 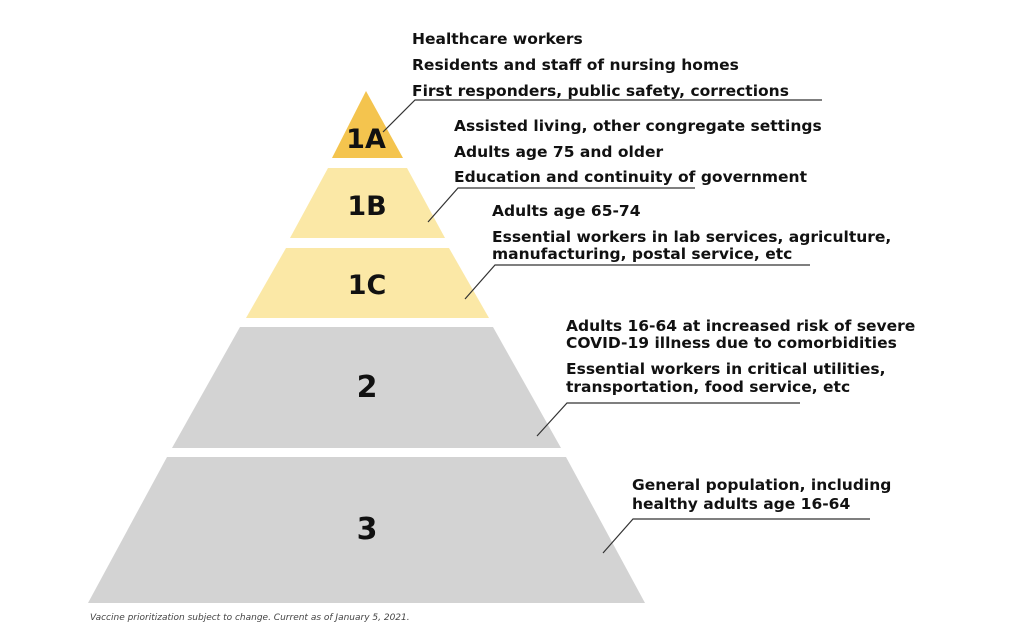 I want to click on tier-2-group-4: transportation, food service, etc, so click(x=708, y=387).